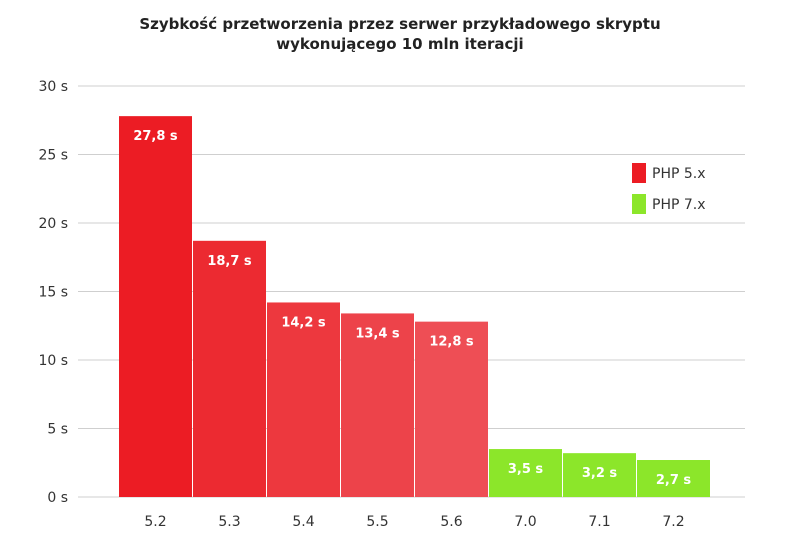 This screenshot has height=550, width=800. Describe the element at coordinates (400, 44) in the screenshot. I see `chart-title-line-2: wykonującego 10 mln iteracji` at that location.